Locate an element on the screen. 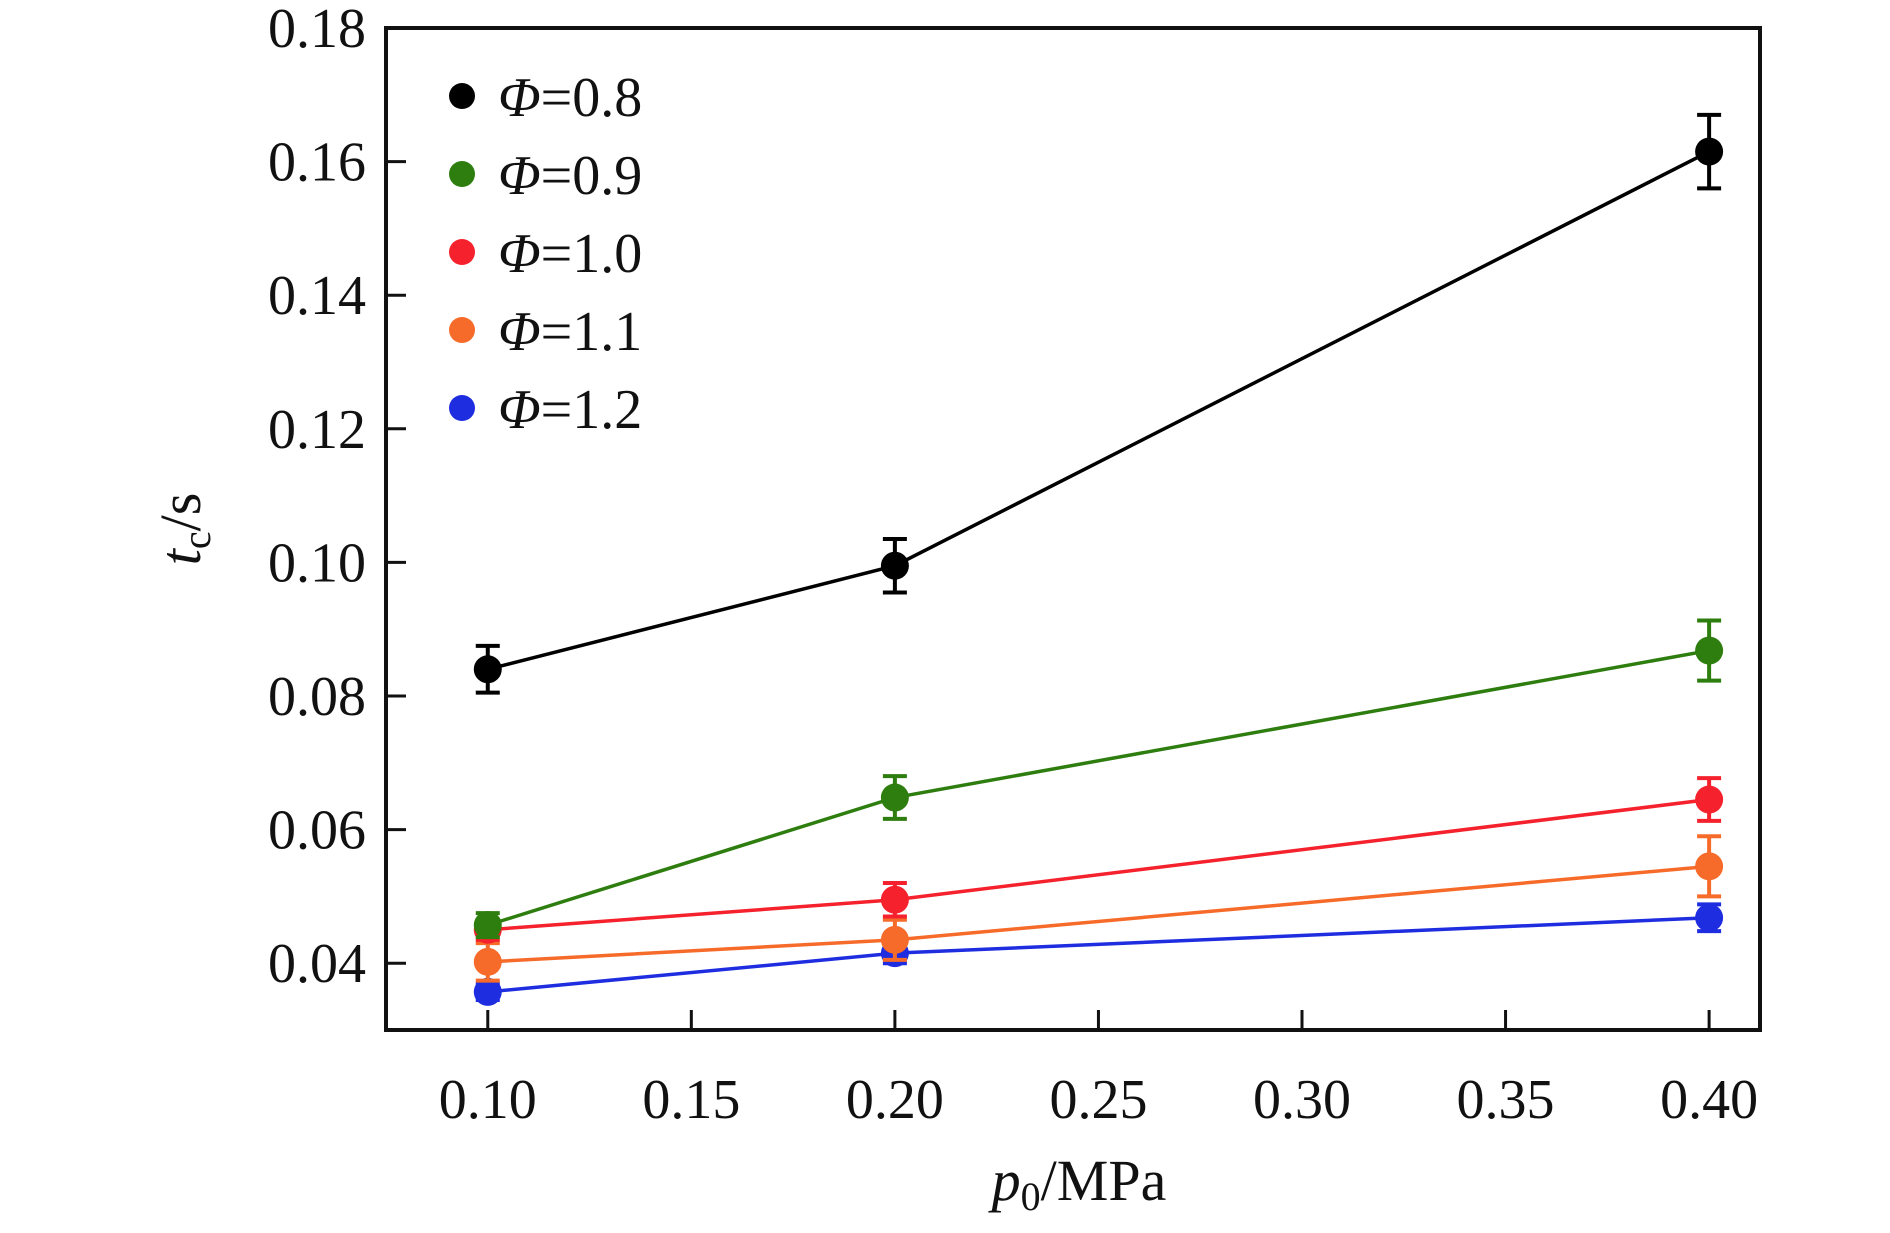 The image size is (1890, 1233). legend-label: Φ=1.0 is located at coordinates (570, 254).